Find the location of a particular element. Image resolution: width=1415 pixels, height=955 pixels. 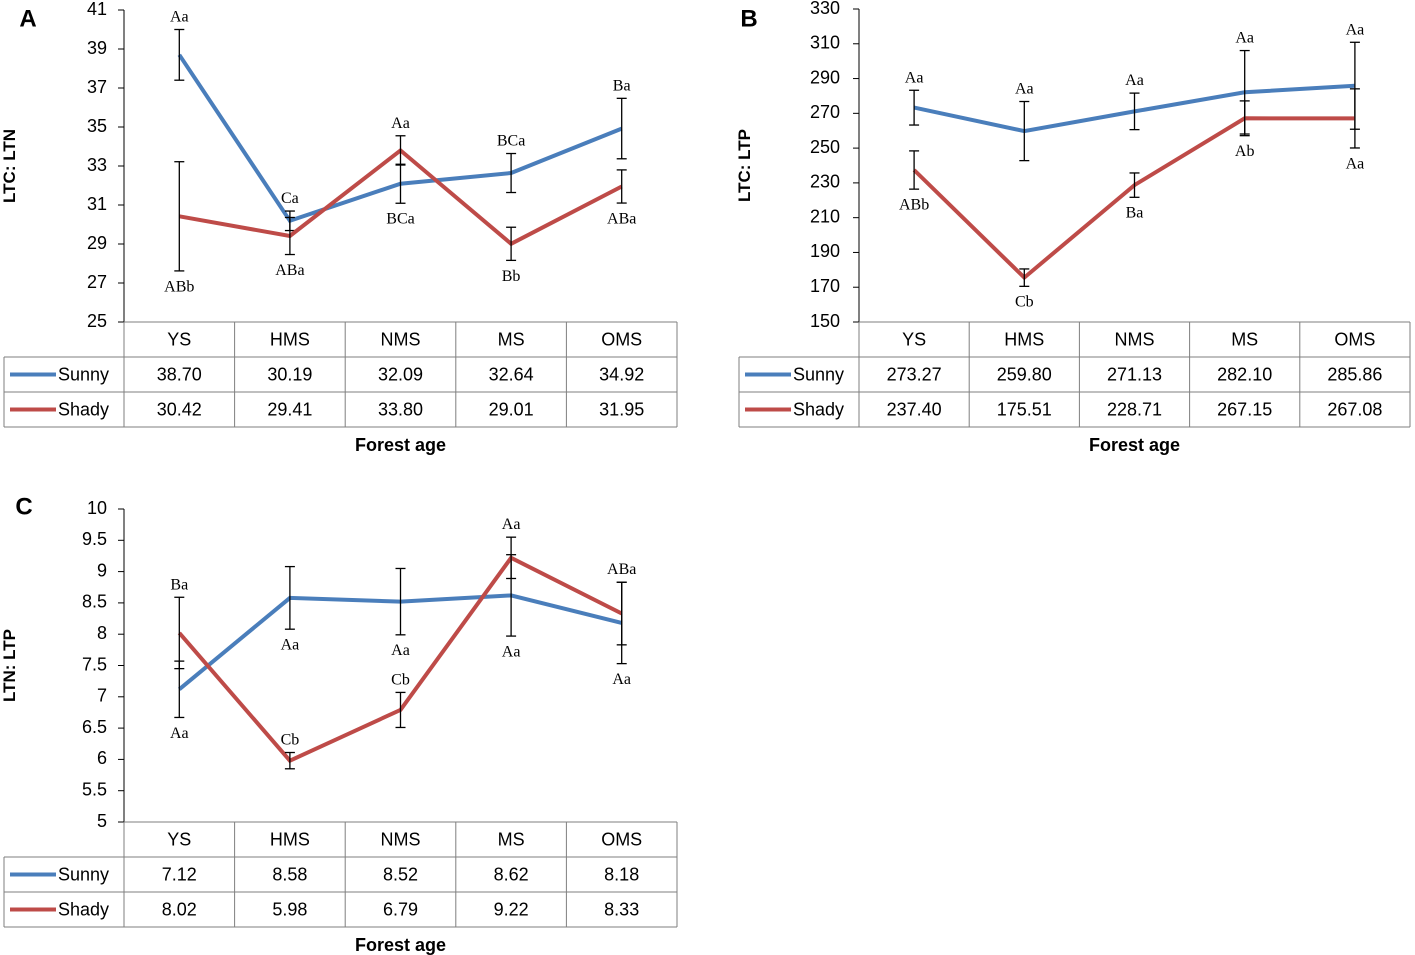

data-label: 8.33 is located at coordinates (621, 909).